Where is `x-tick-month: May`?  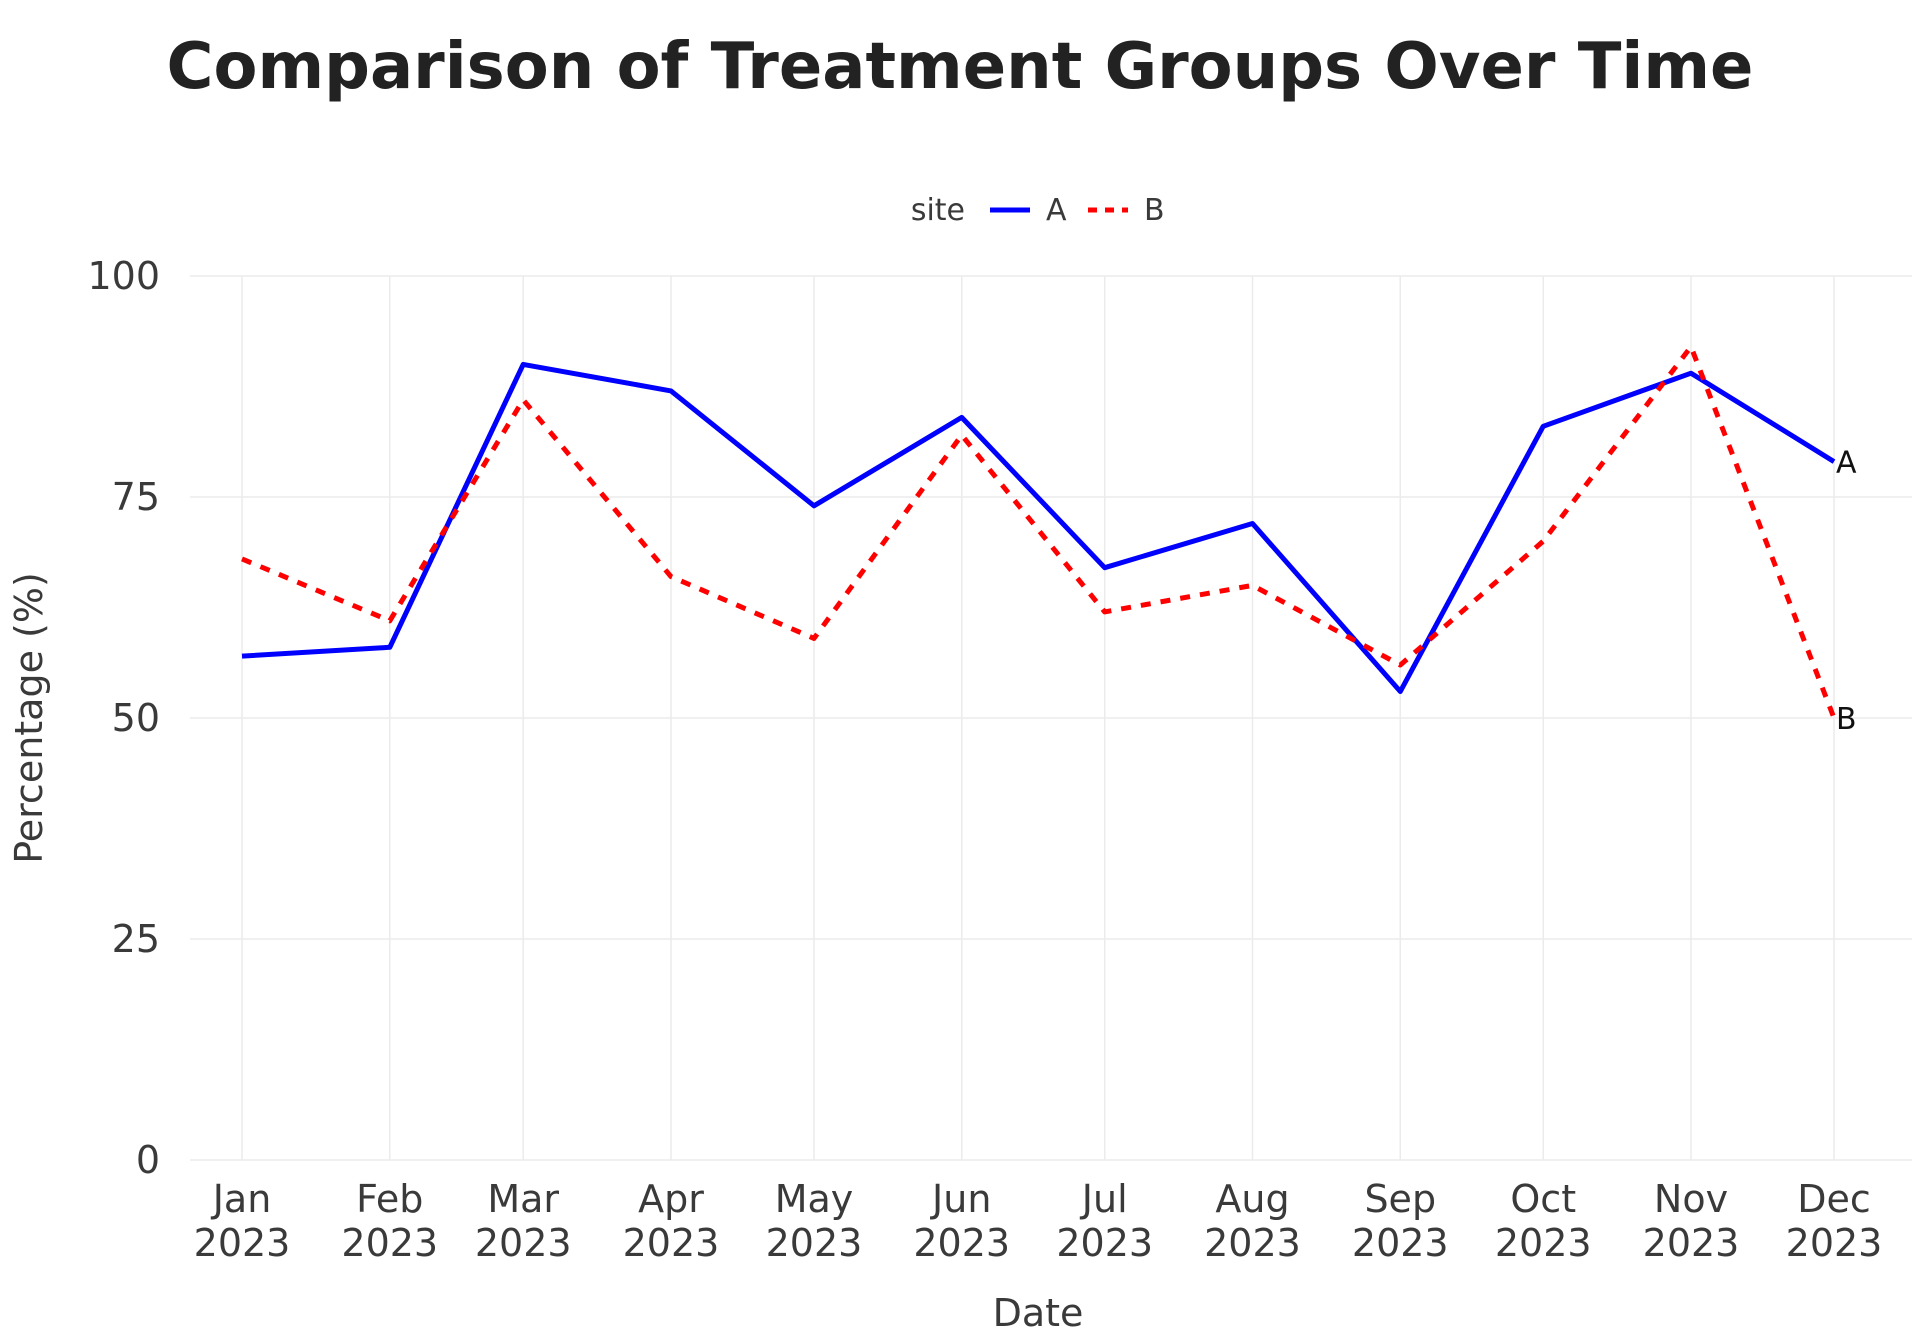
x-tick-month: May is located at coordinates (814, 1199).